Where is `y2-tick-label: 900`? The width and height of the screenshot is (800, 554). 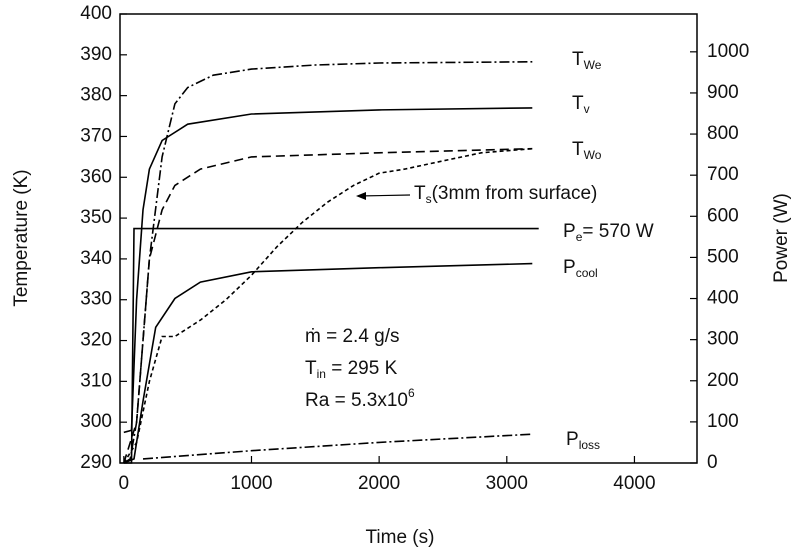
y2-tick-label: 900 is located at coordinates (723, 92).